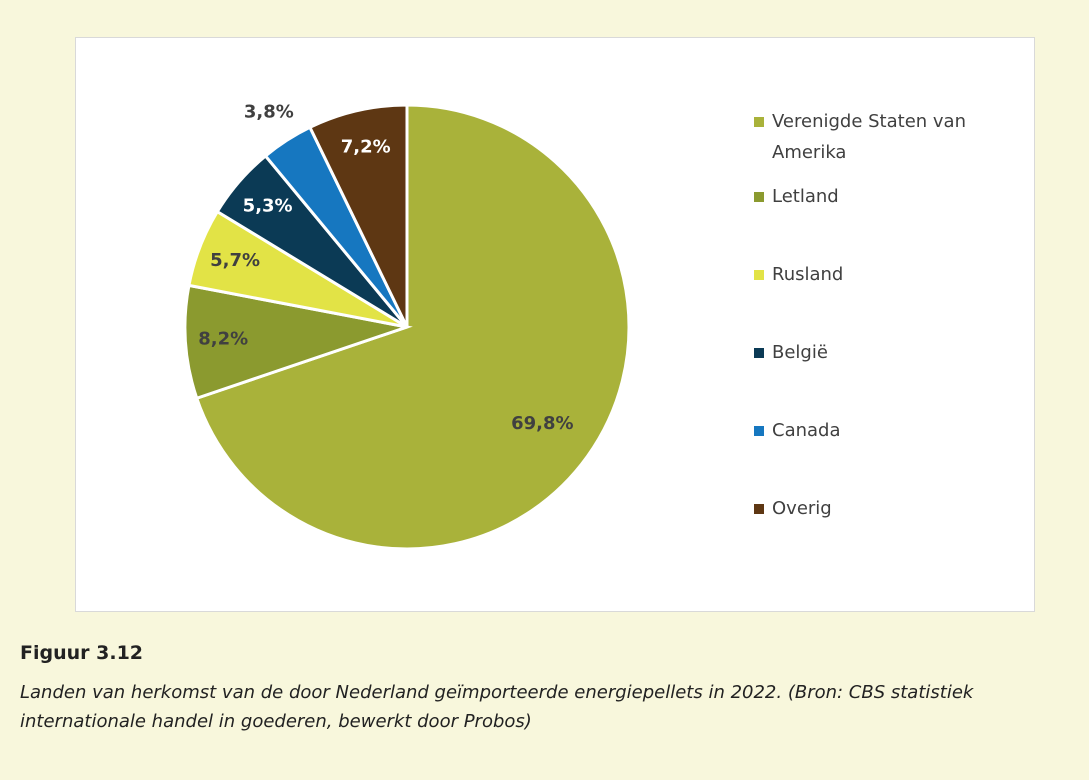 The height and width of the screenshot is (780, 1089). I want to click on data-label: 7,2%, so click(366, 146).